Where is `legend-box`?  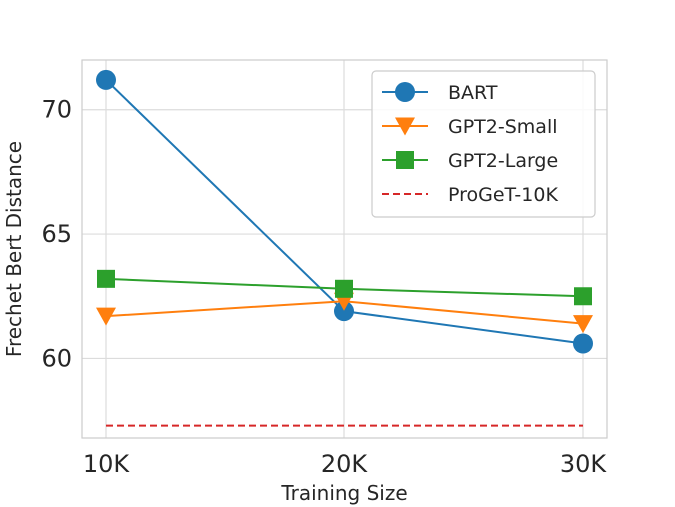 legend-box is located at coordinates (483, 144).